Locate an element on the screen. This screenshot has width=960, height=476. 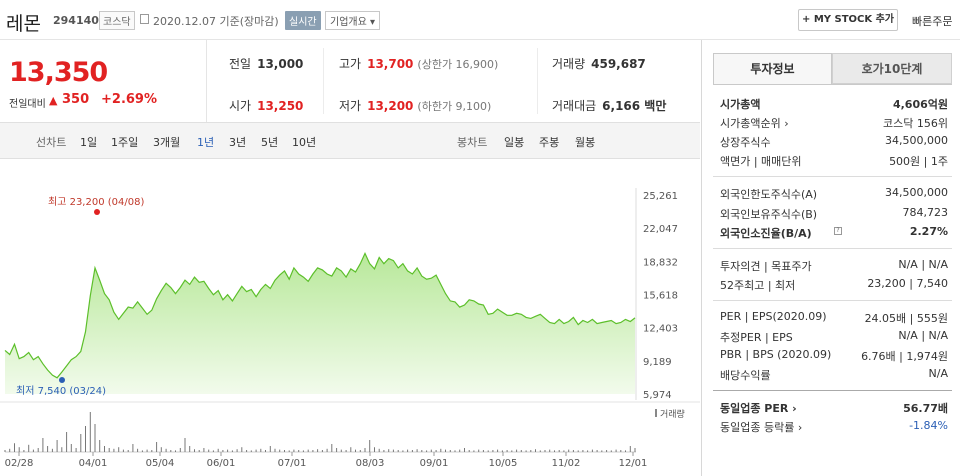
row-label: 시가총액순위 › is located at coordinates (754, 123).